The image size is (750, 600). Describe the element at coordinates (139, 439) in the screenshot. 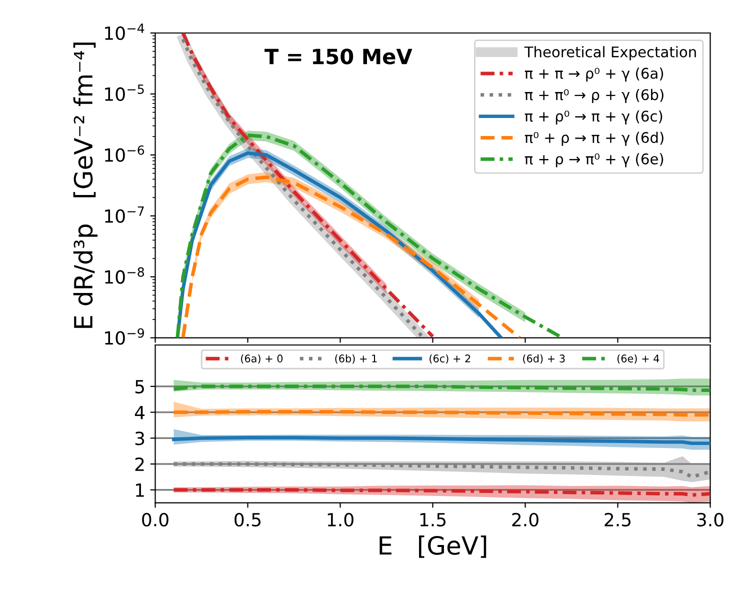

I see `y-tick-label: 3` at that location.